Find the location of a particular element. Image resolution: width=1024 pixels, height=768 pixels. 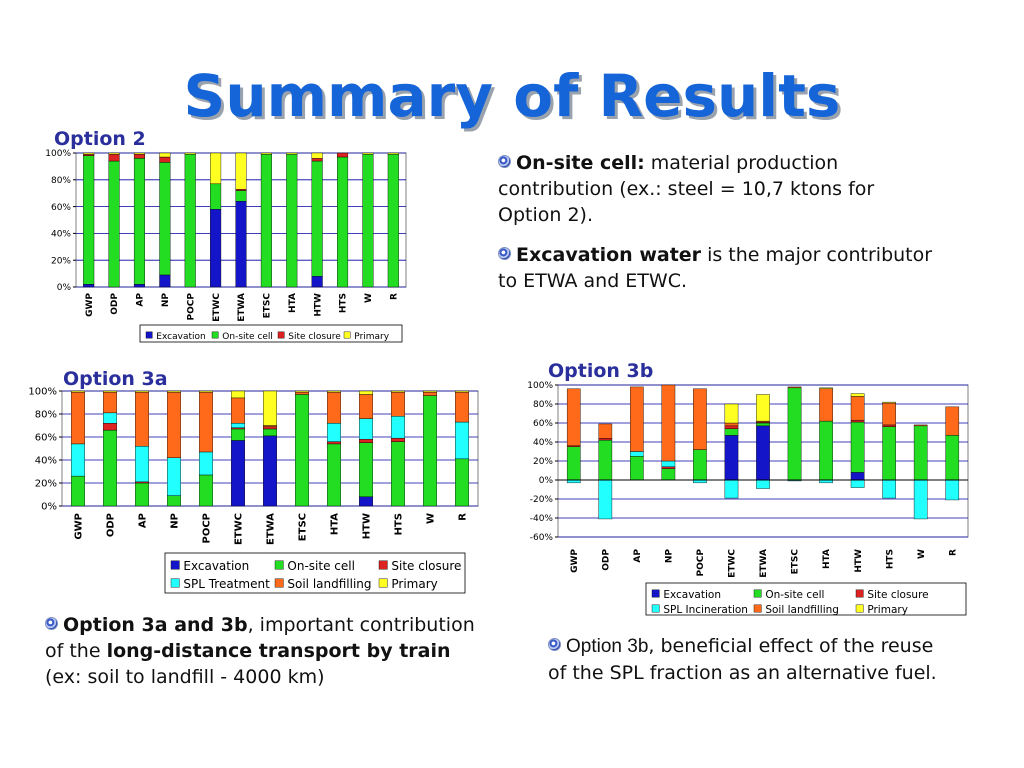

x-tick-label: ODP is located at coordinates (606, 560).